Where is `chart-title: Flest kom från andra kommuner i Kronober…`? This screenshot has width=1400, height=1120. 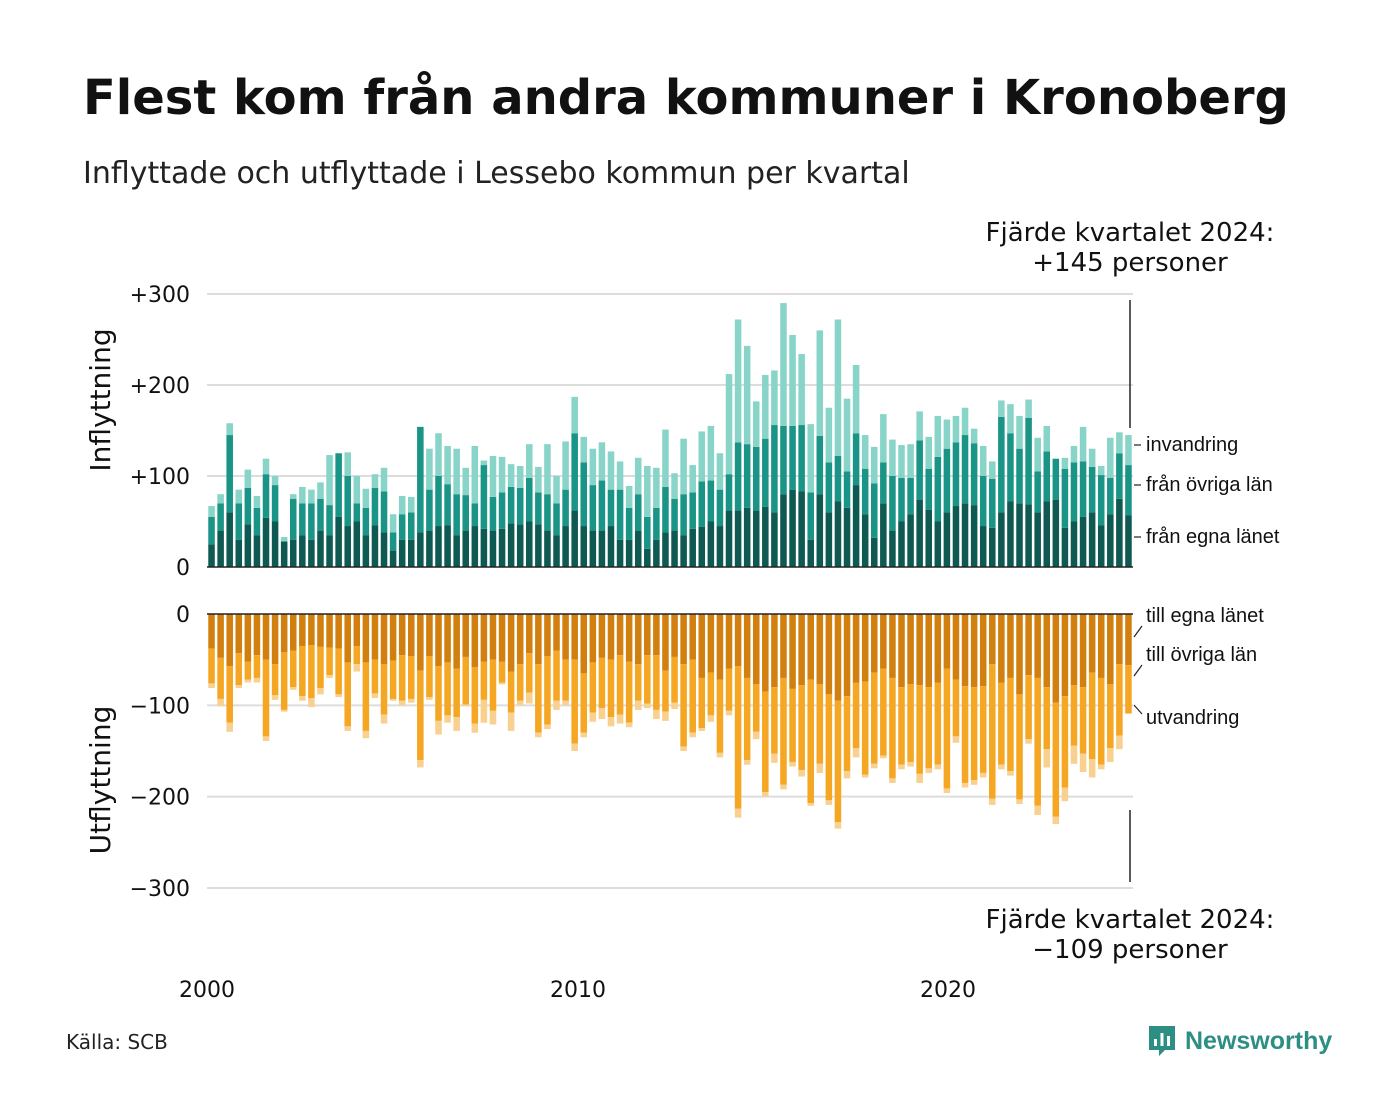
chart-title: Flest kom från andra kommuner i Kronober… is located at coordinates (686, 98).